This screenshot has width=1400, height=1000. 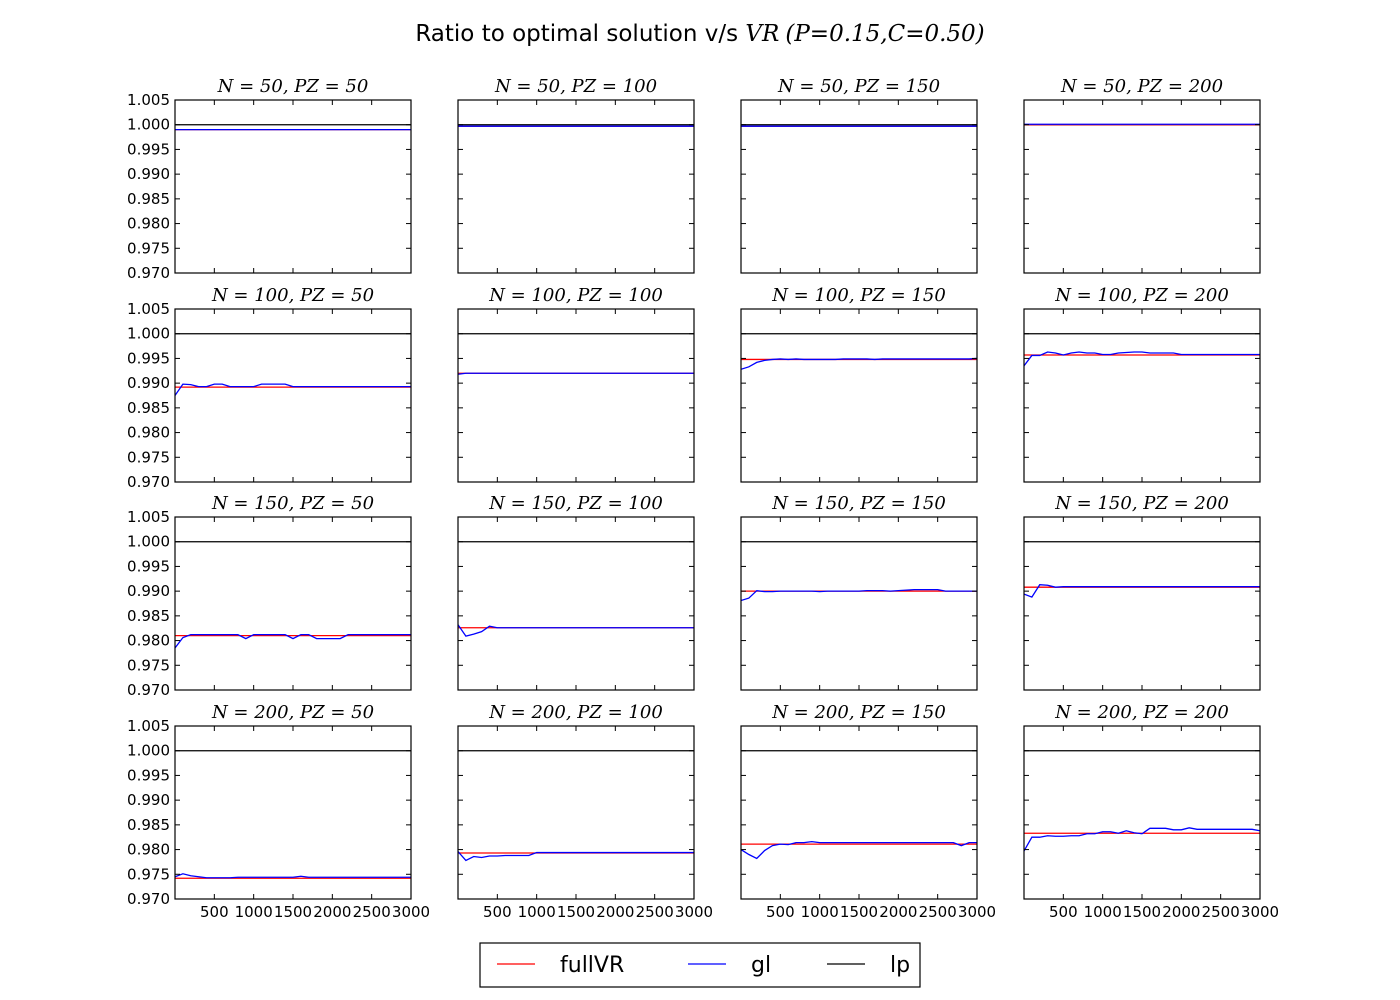 What do you see at coordinates (858, 503) in the screenshot?
I see `subplot-title: N = 150, PZ = 150` at bounding box center [858, 503].